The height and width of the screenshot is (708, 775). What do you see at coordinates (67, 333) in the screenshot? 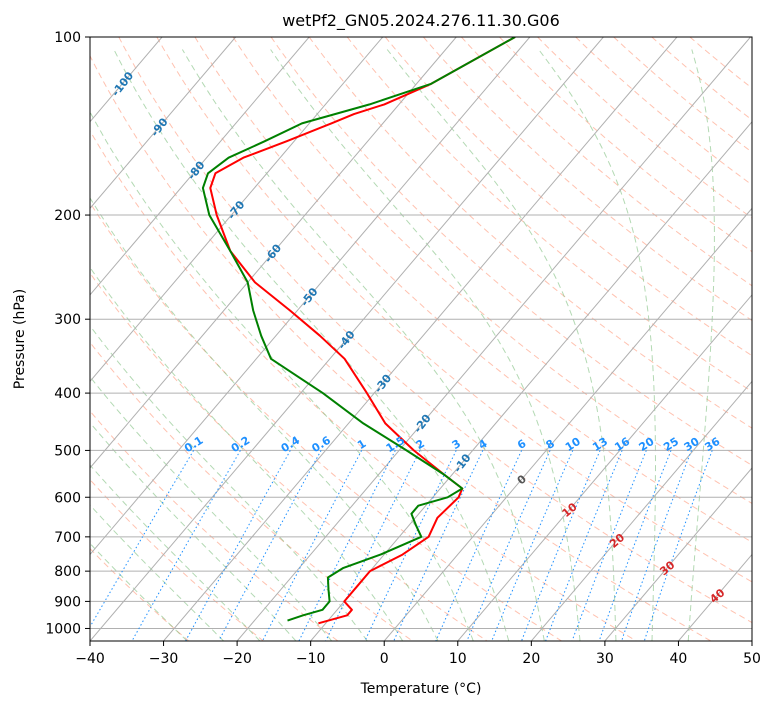
I see `y-axis: 100 200 300 400 500 600 700 800 900 1000` at bounding box center [67, 333].